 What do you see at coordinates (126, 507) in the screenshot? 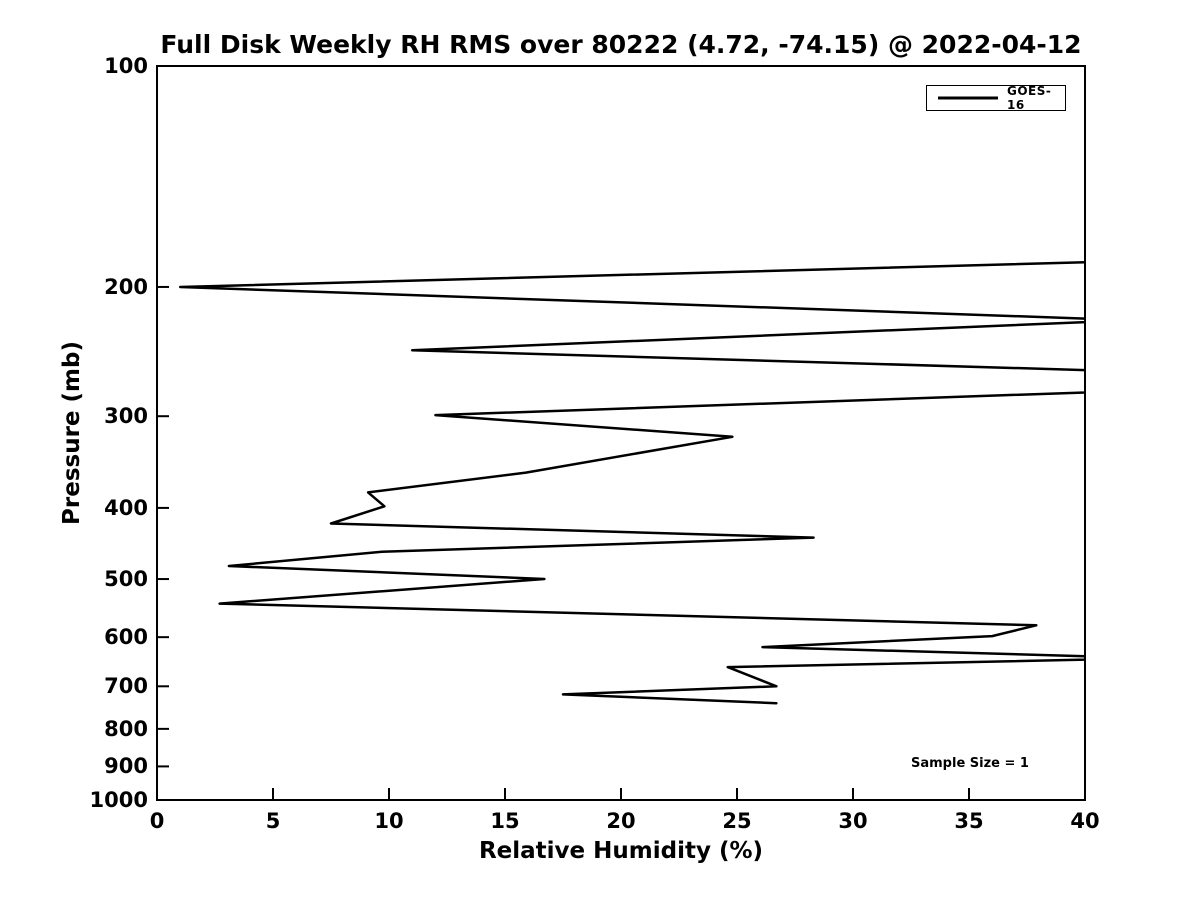
I see `y-tick-label: 400` at bounding box center [126, 507].